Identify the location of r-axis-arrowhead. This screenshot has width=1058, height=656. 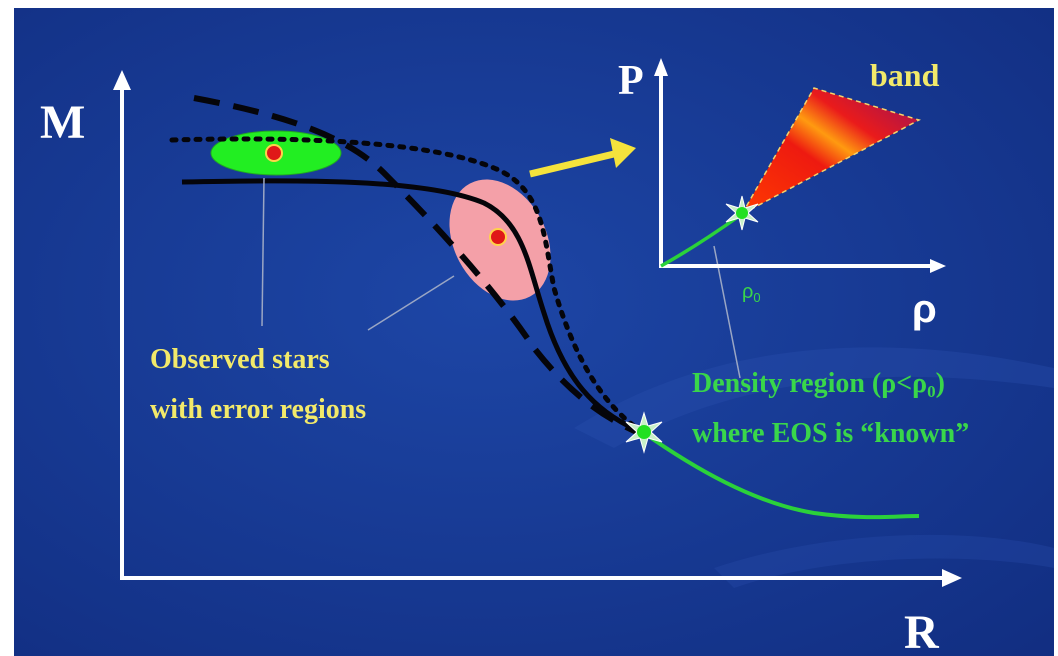
(952, 578).